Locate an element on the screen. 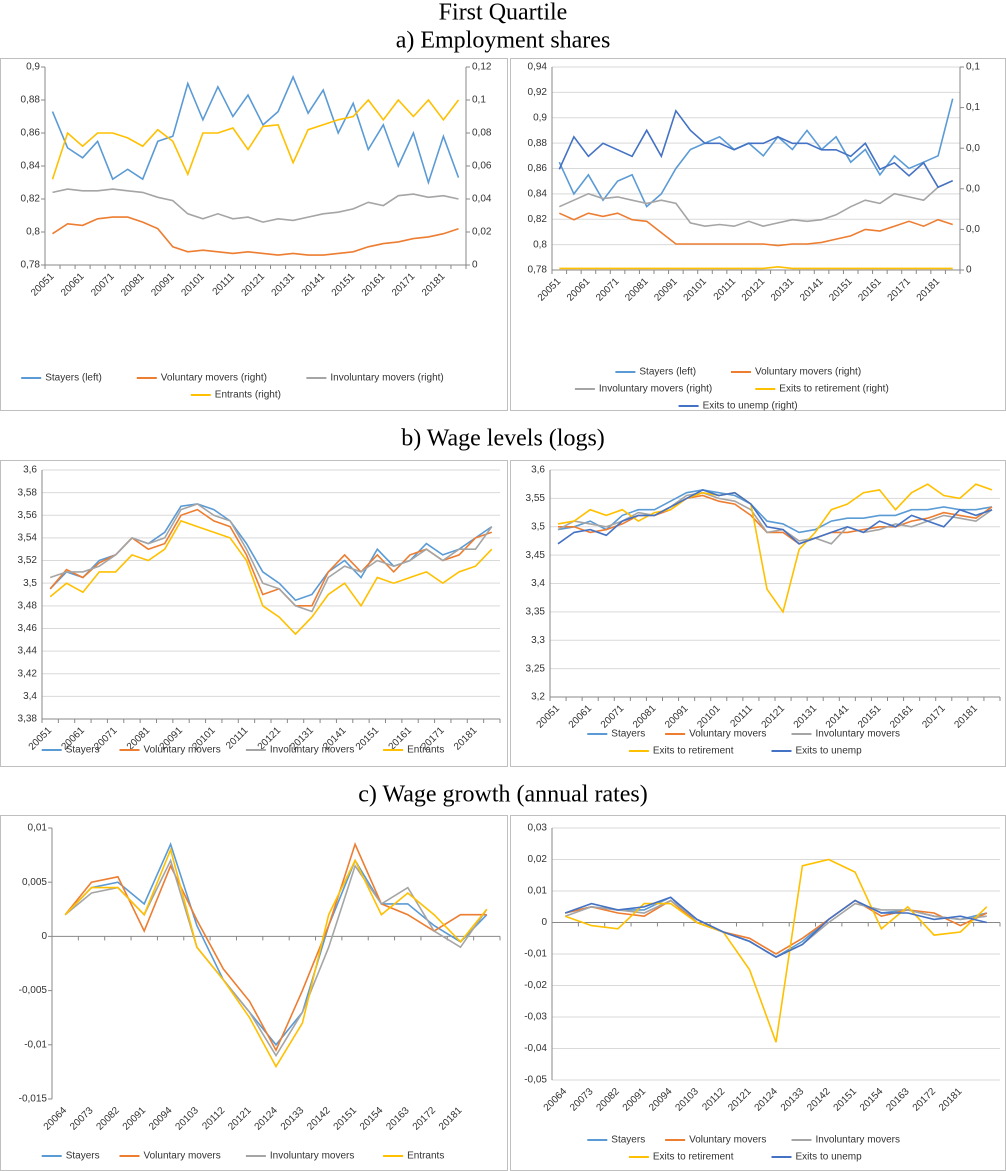  x-tick-label: 20051 is located at coordinates (549, 717).